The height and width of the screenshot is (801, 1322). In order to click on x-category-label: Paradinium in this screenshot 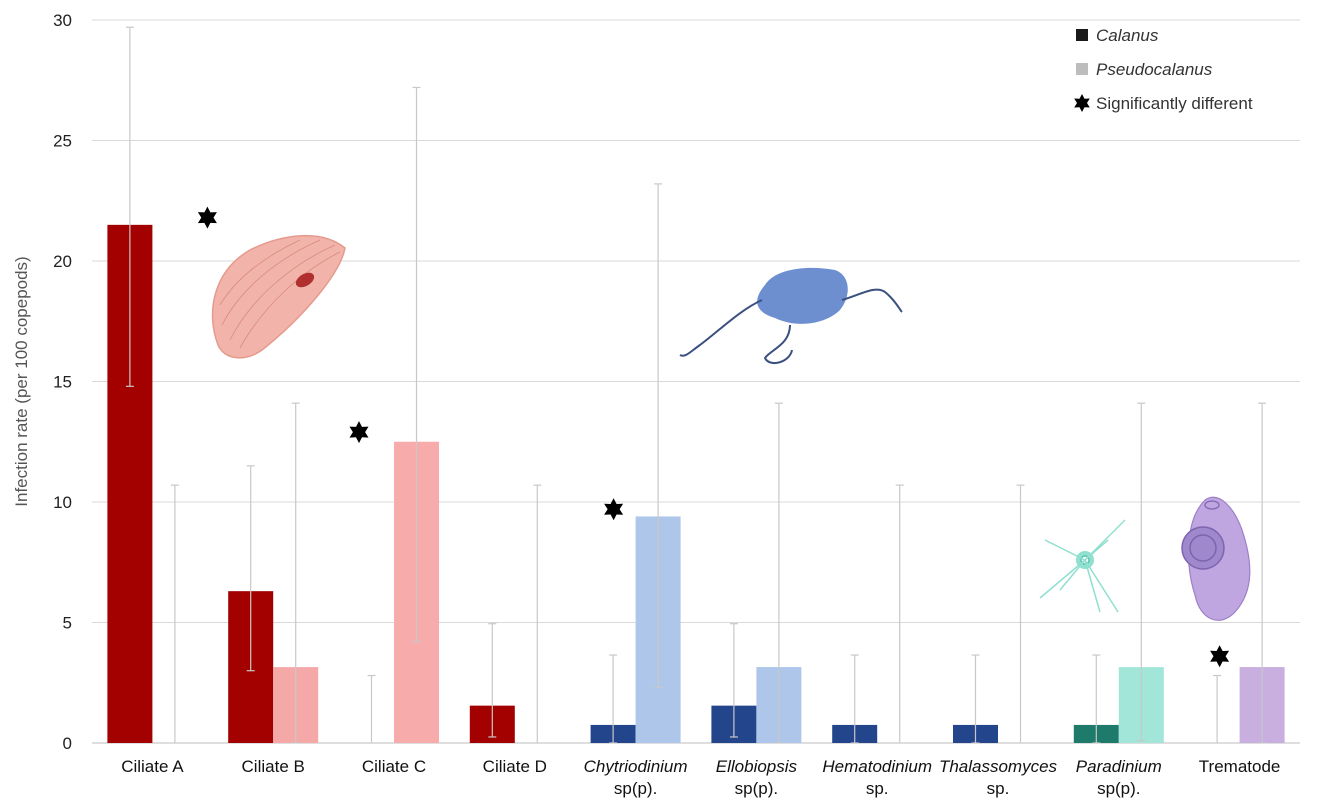, I will do `click(1119, 766)`.